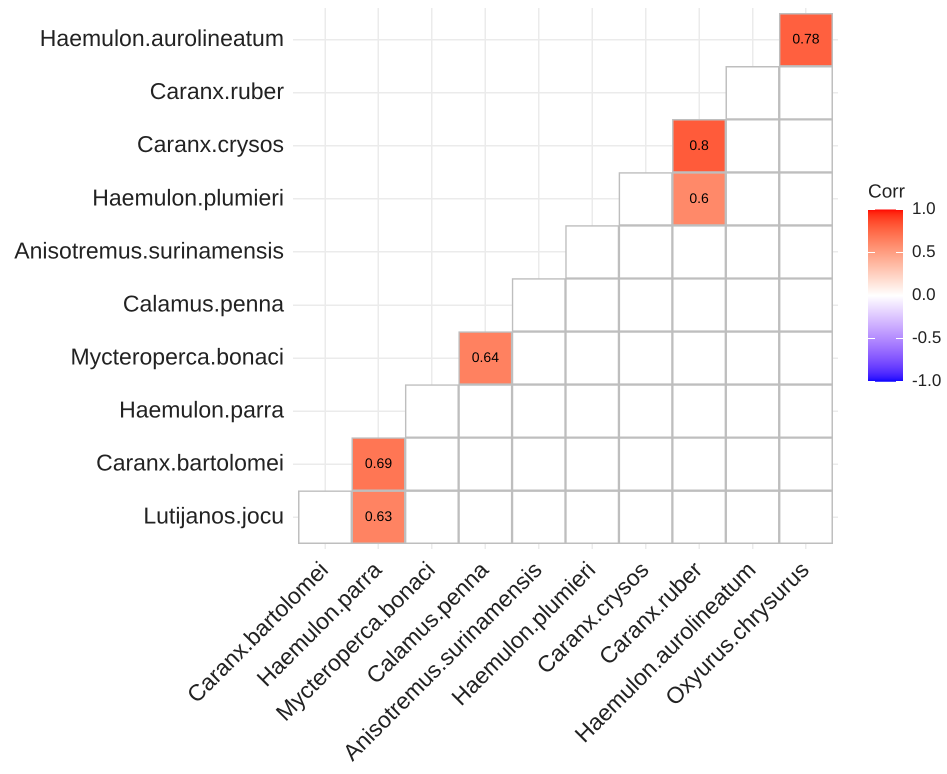 The image size is (947, 774). Describe the element at coordinates (927, 380) in the screenshot. I see `color-bar-label: -1.0` at that location.